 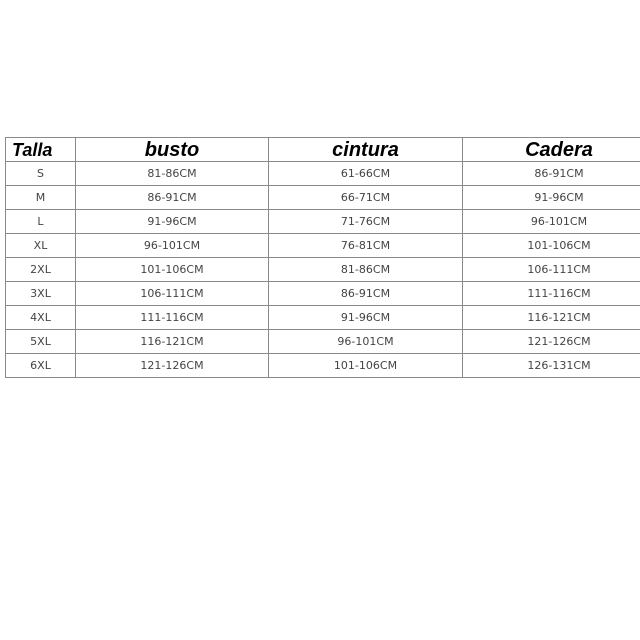 What do you see at coordinates (551, 269) in the screenshot?
I see `hip-cell: 106-111CM` at bounding box center [551, 269].